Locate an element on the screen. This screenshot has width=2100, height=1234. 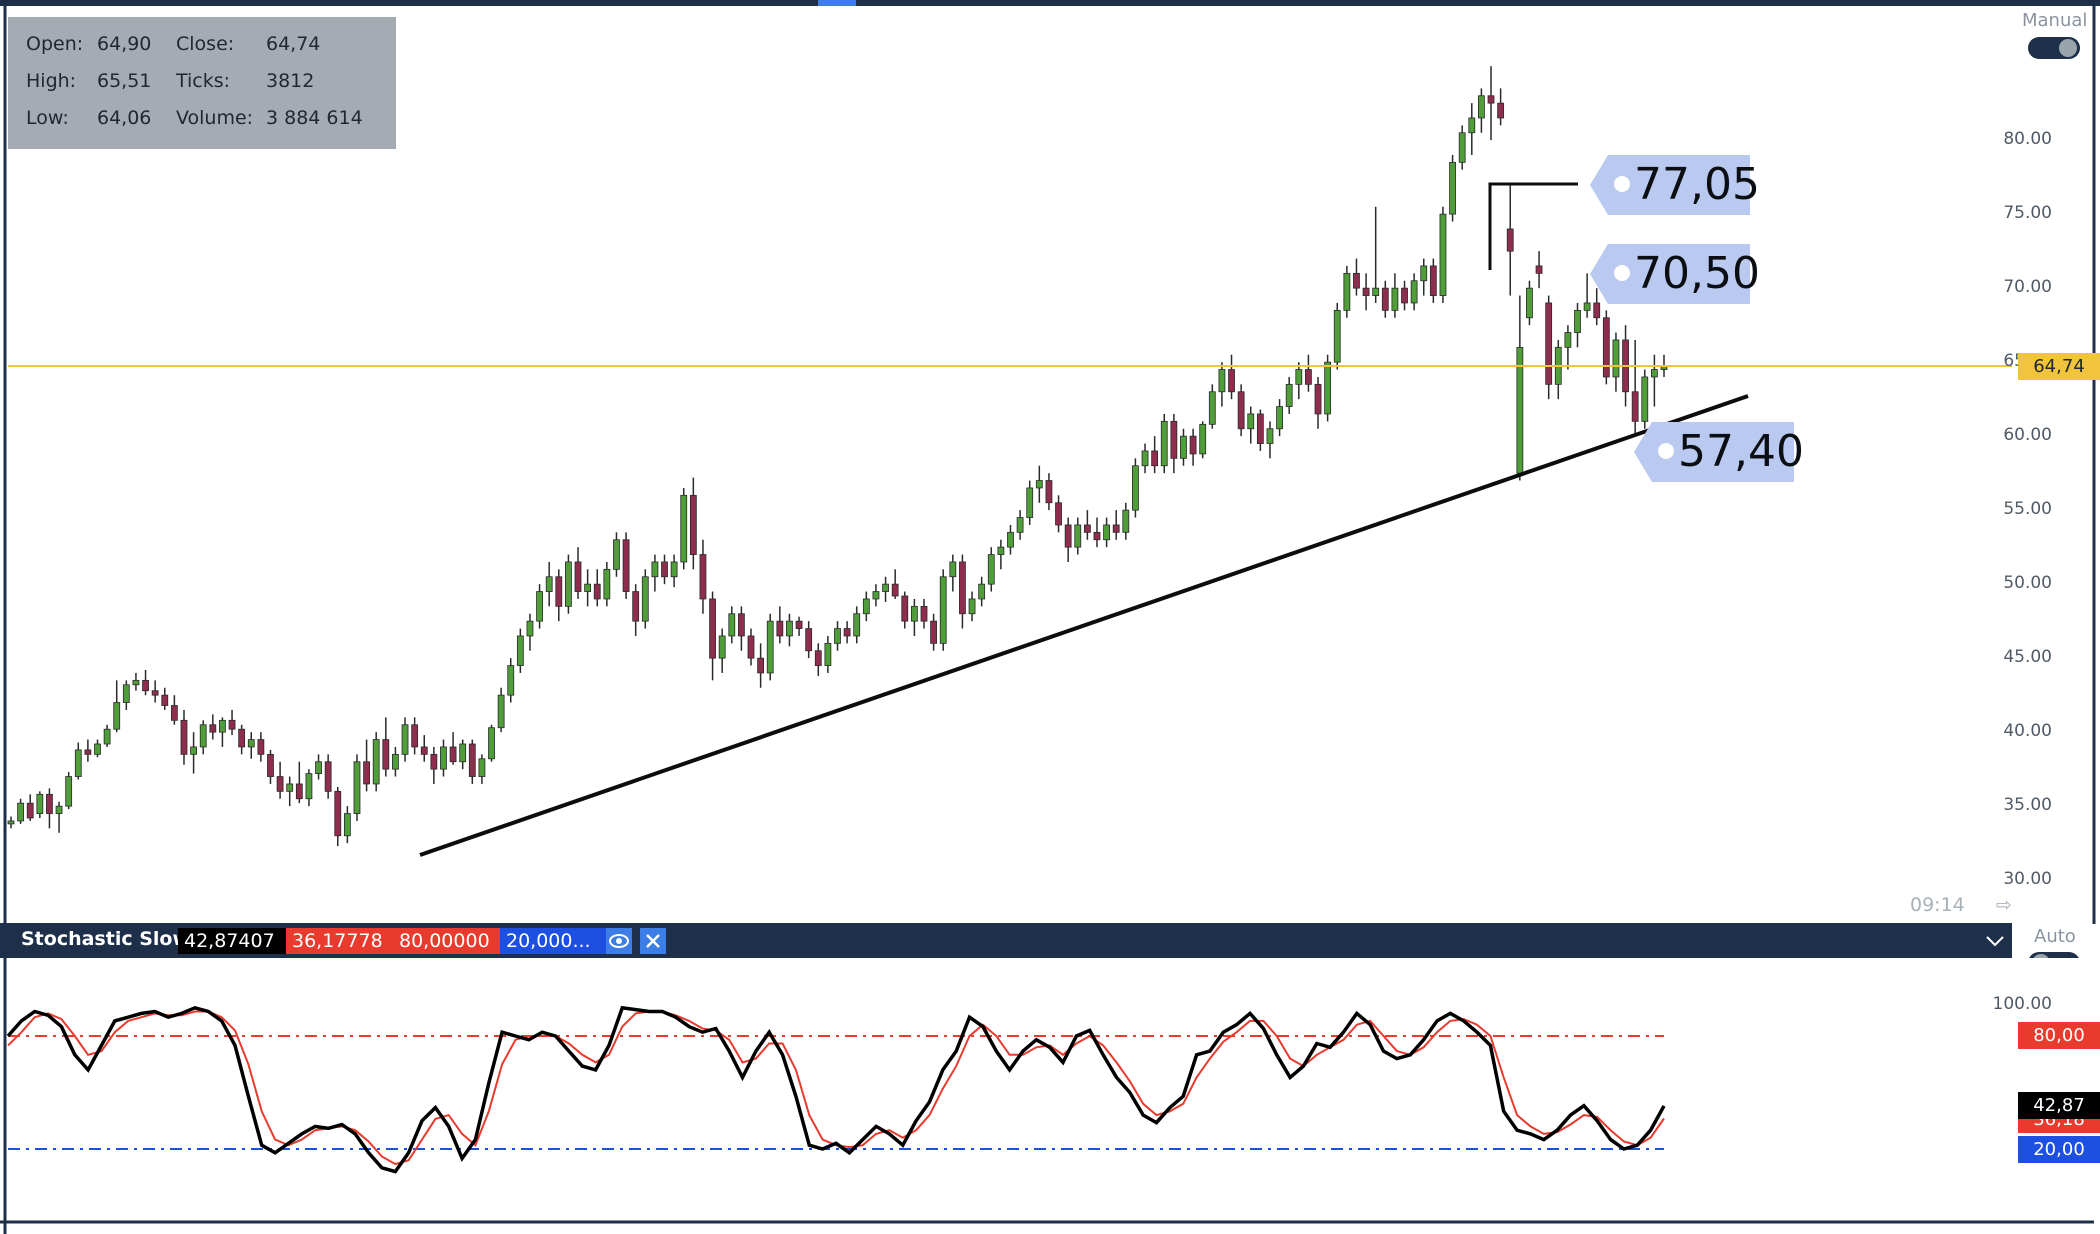
top-border is located at coordinates (1050, 3).